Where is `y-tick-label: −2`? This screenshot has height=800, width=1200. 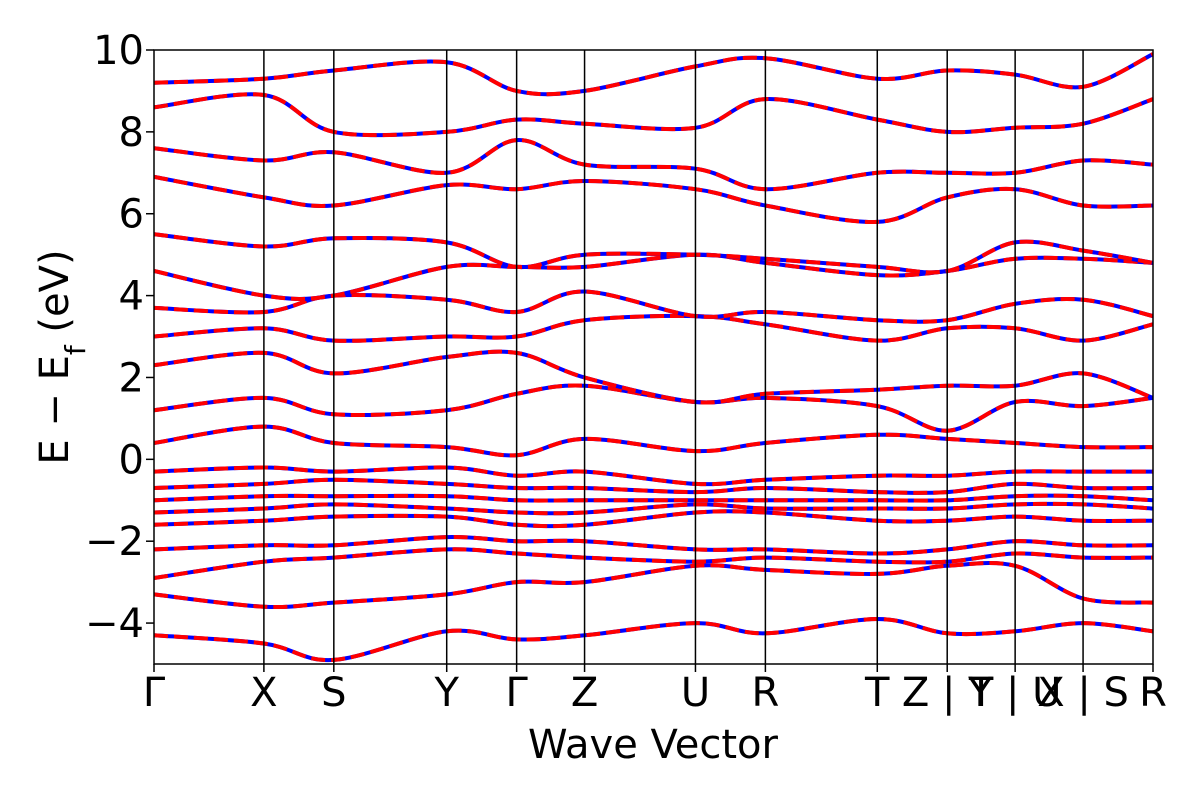
y-tick-label: −2 is located at coordinates (114, 542).